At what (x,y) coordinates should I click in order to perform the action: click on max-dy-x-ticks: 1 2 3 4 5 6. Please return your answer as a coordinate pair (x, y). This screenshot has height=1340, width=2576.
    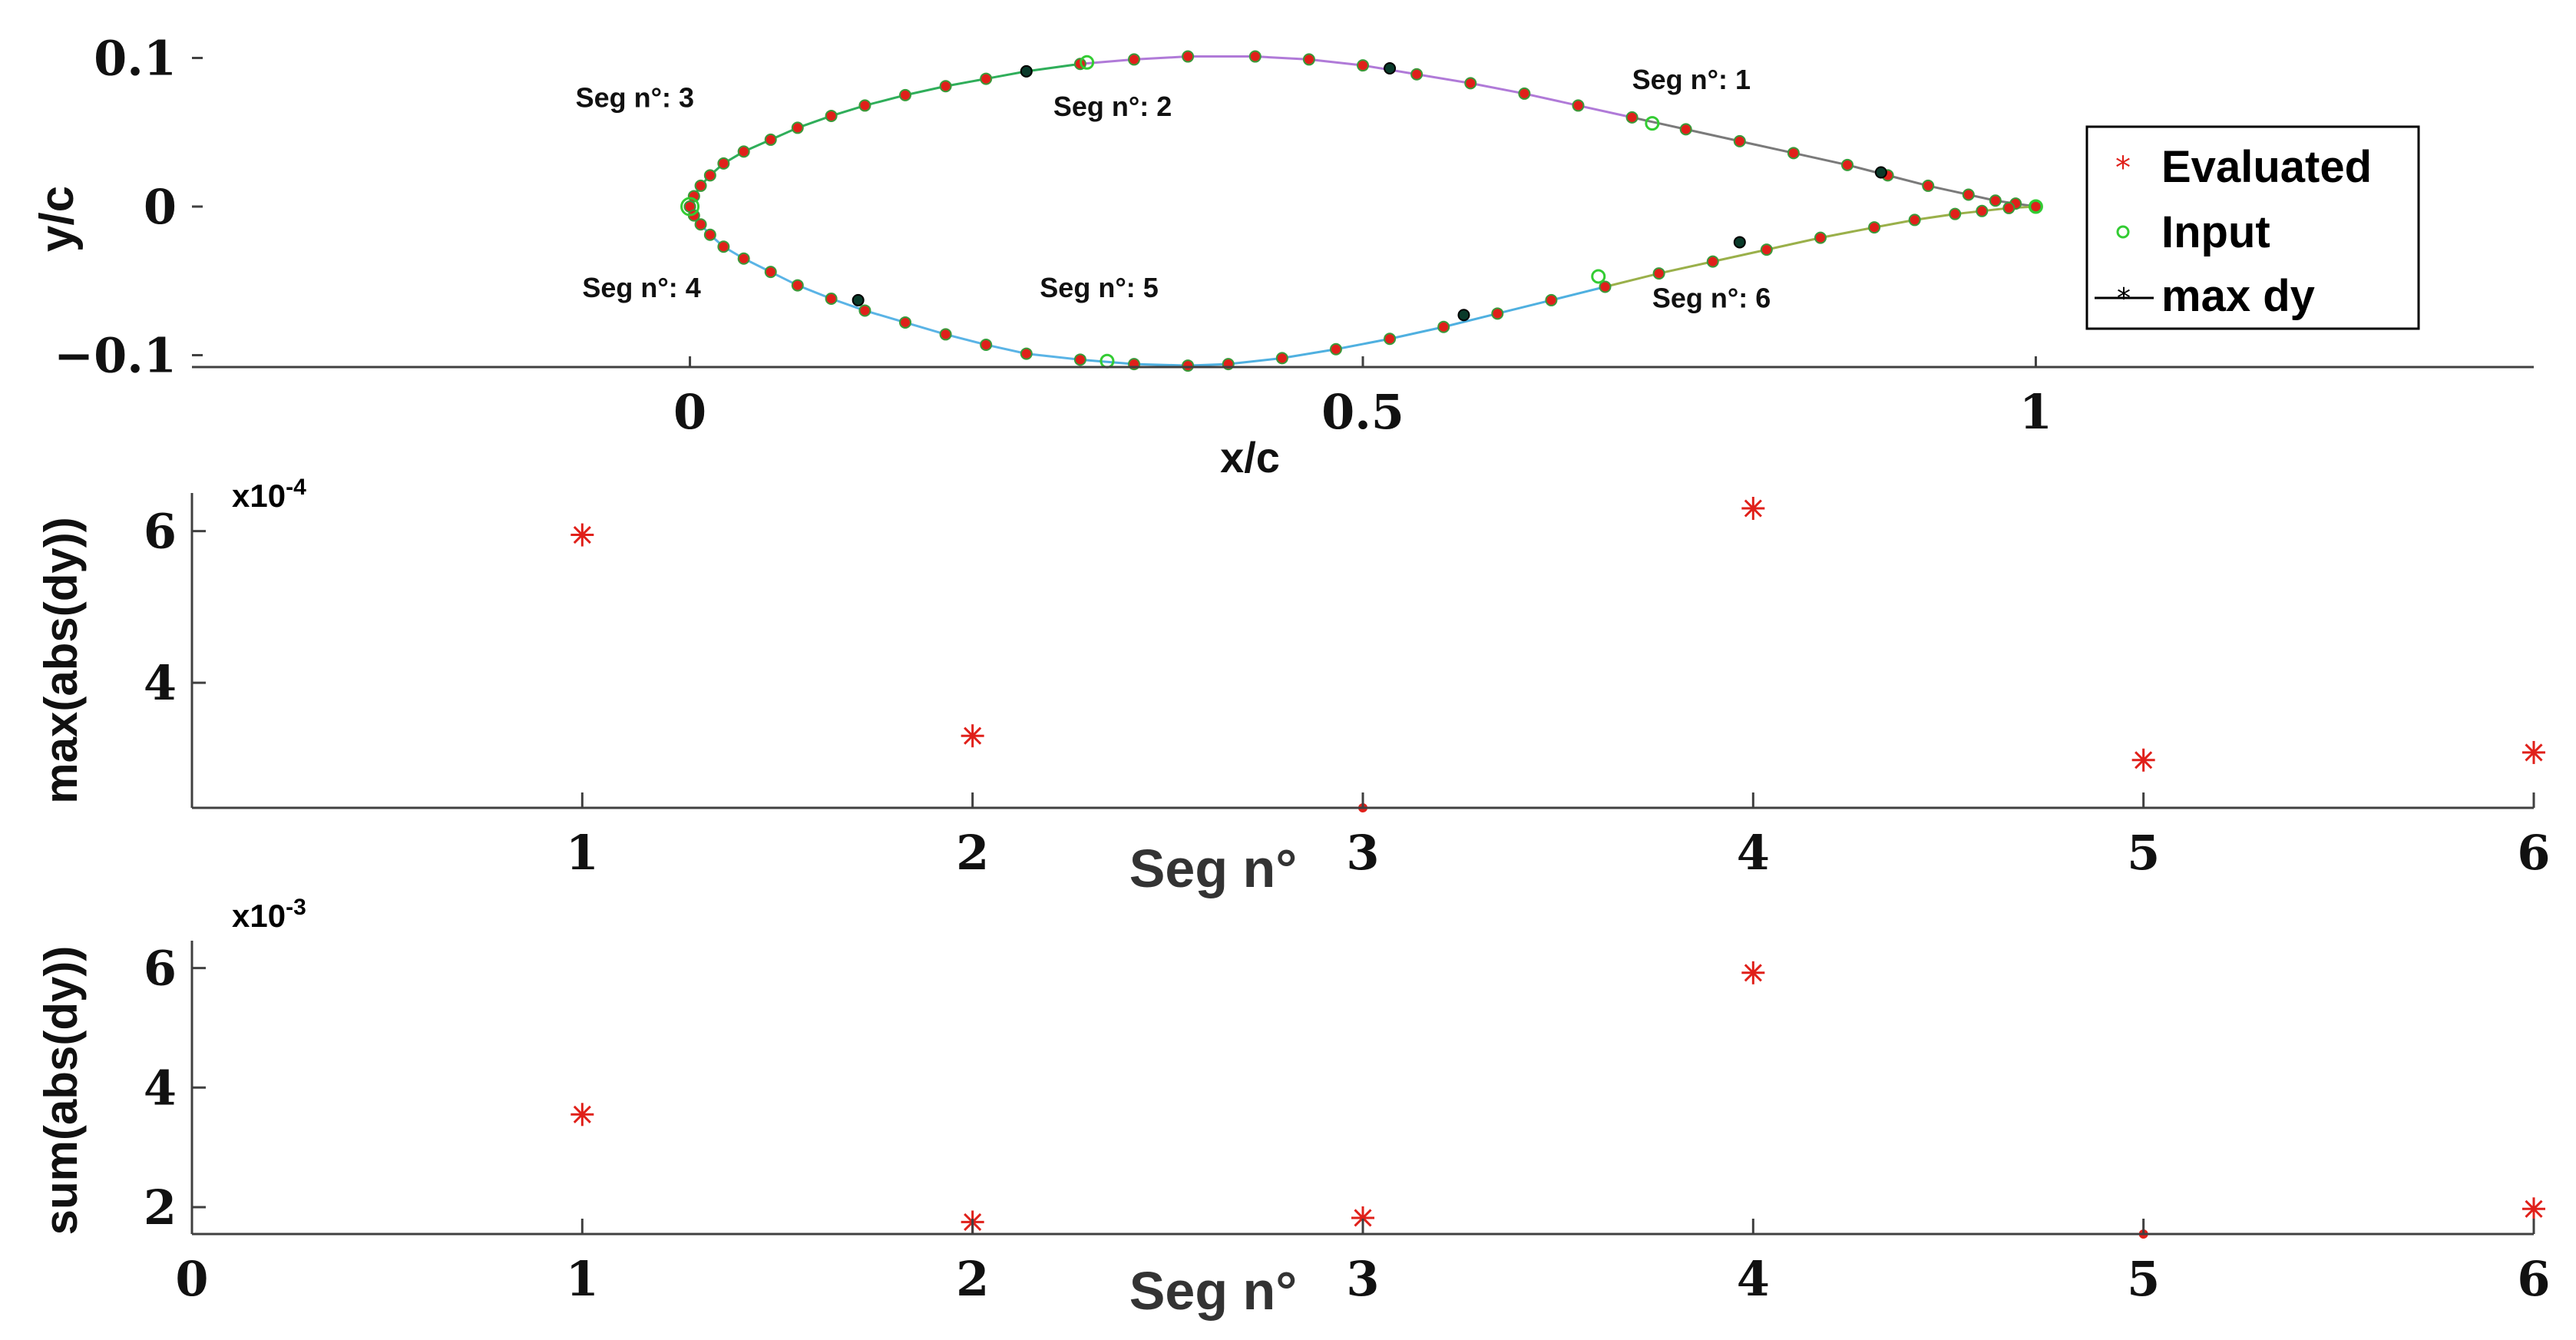
    Looking at the image, I should click on (1558, 837).